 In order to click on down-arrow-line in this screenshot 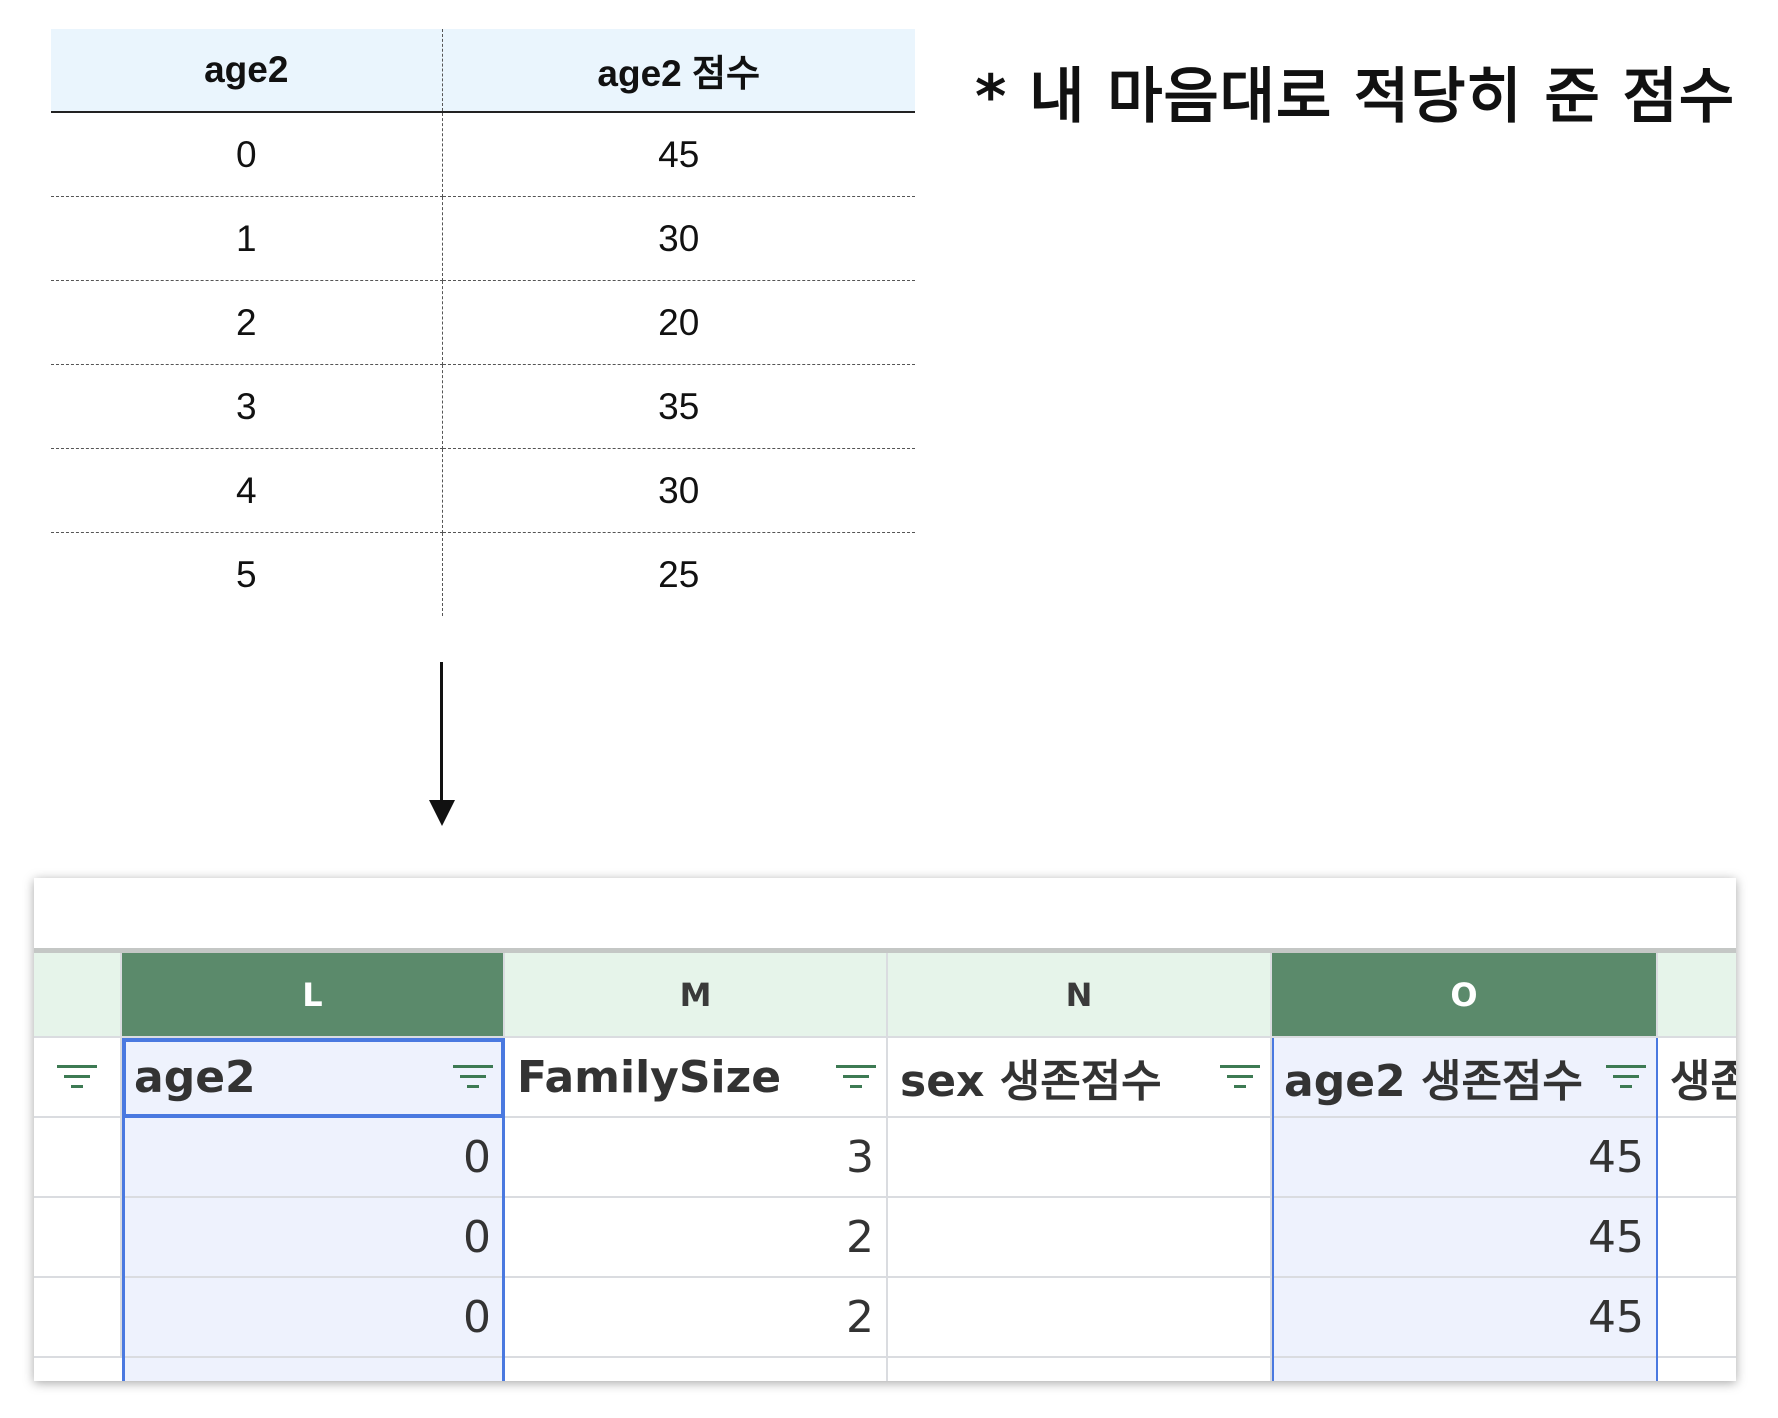, I will do `click(441, 736)`.